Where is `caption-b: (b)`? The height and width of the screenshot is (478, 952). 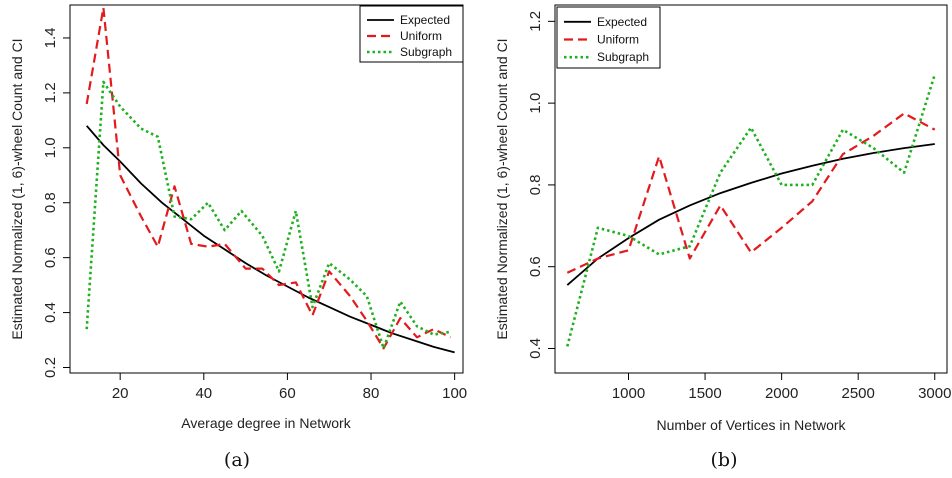
caption-b: (b) is located at coordinates (724, 460).